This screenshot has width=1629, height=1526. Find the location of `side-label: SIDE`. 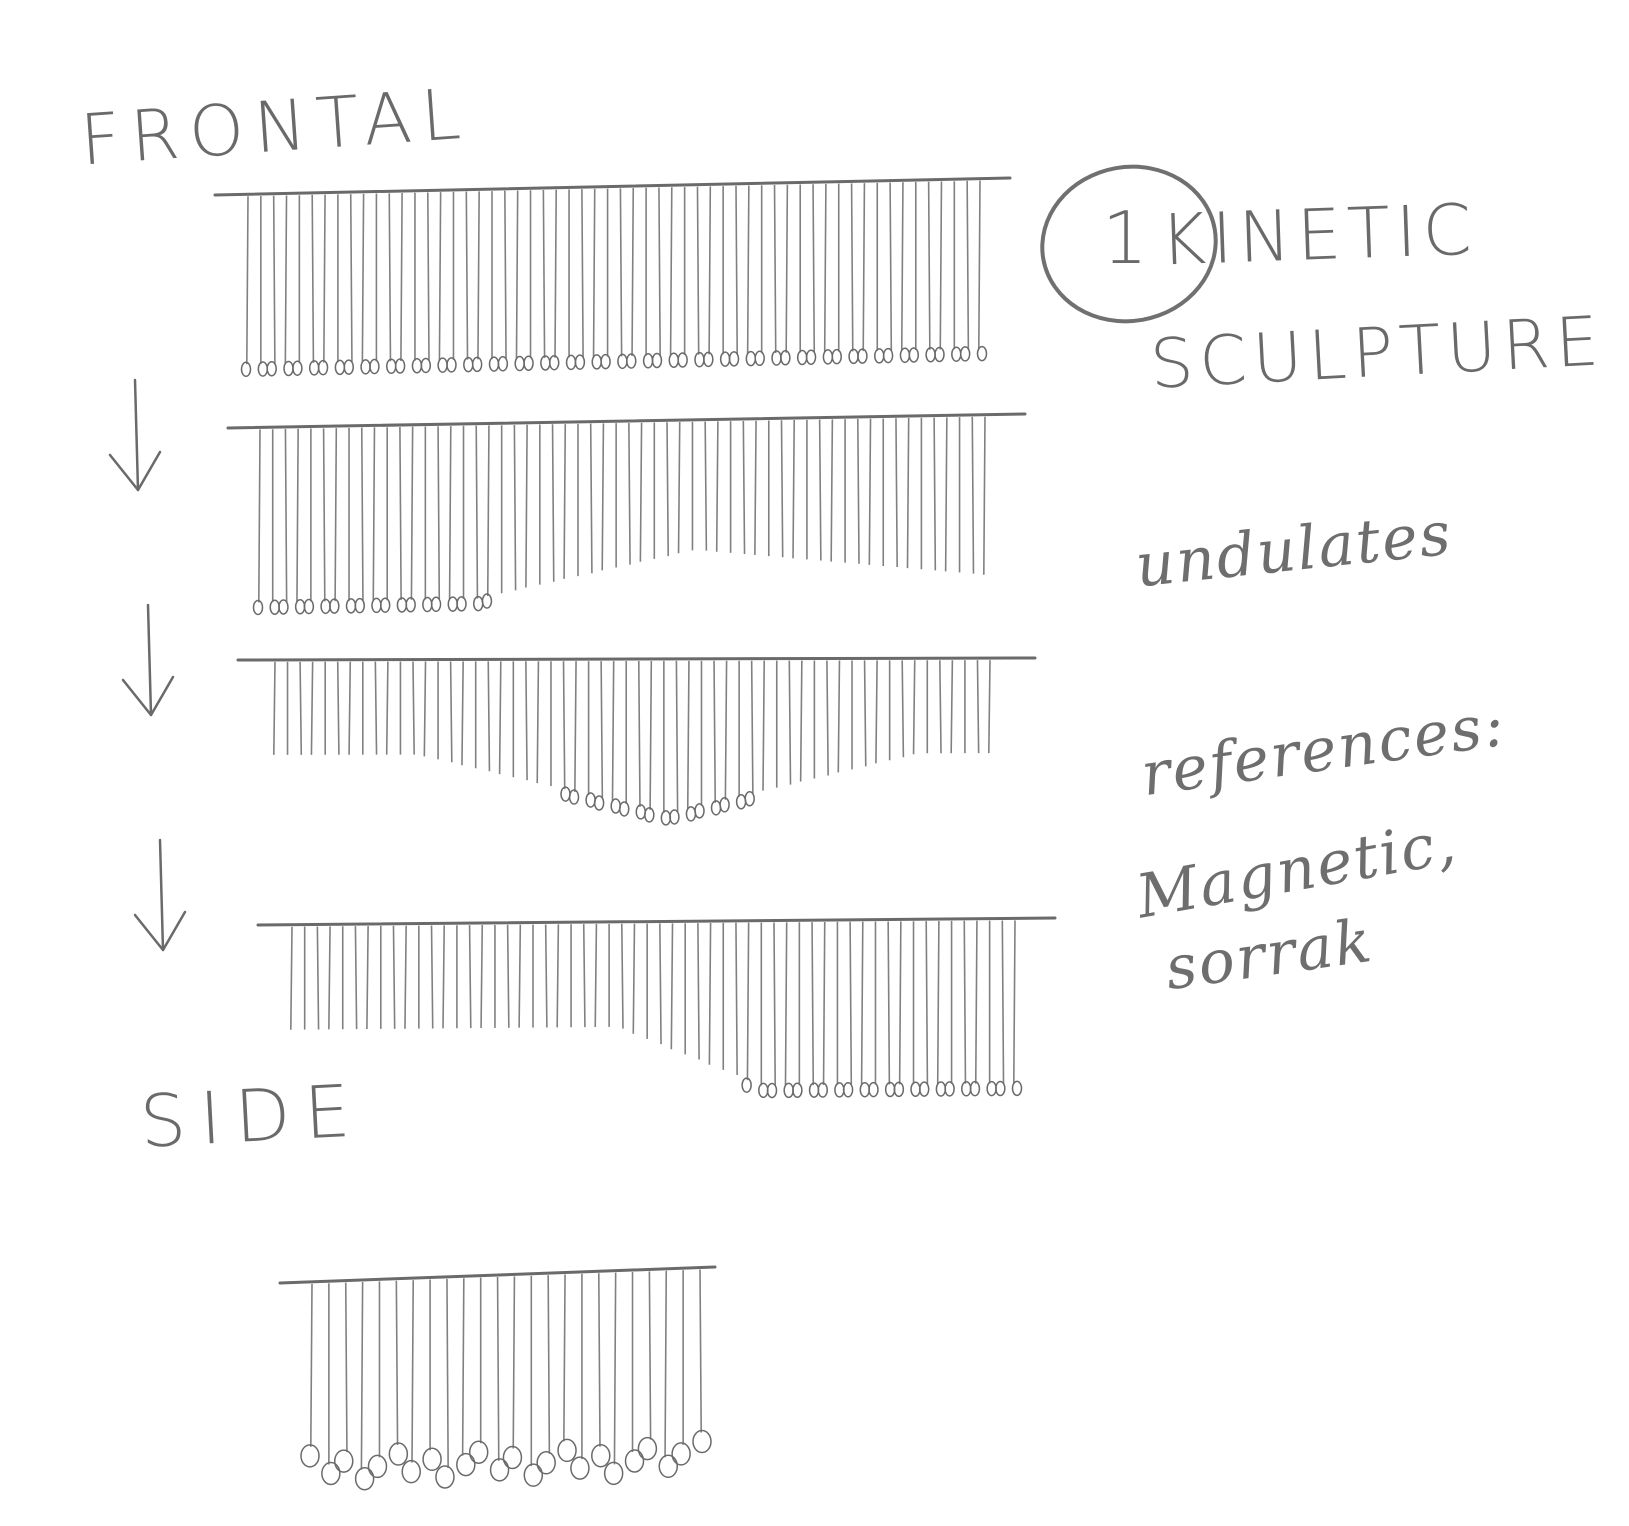

side-label: SIDE is located at coordinates (251, 1116).